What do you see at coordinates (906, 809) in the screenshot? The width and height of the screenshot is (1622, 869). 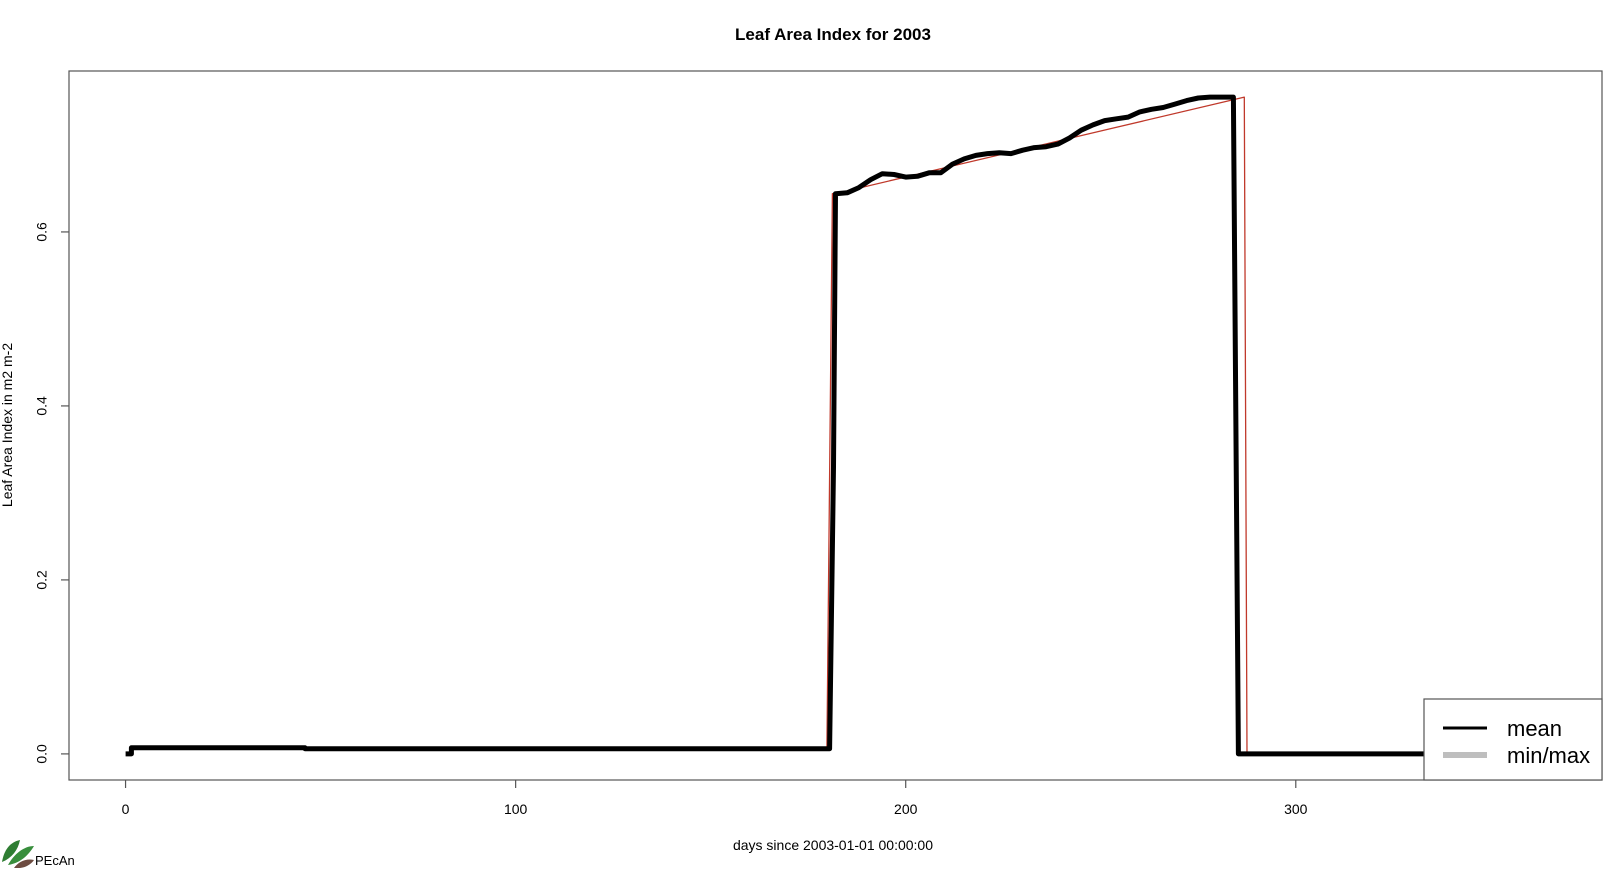 I see `x-tick-label: 200` at bounding box center [906, 809].